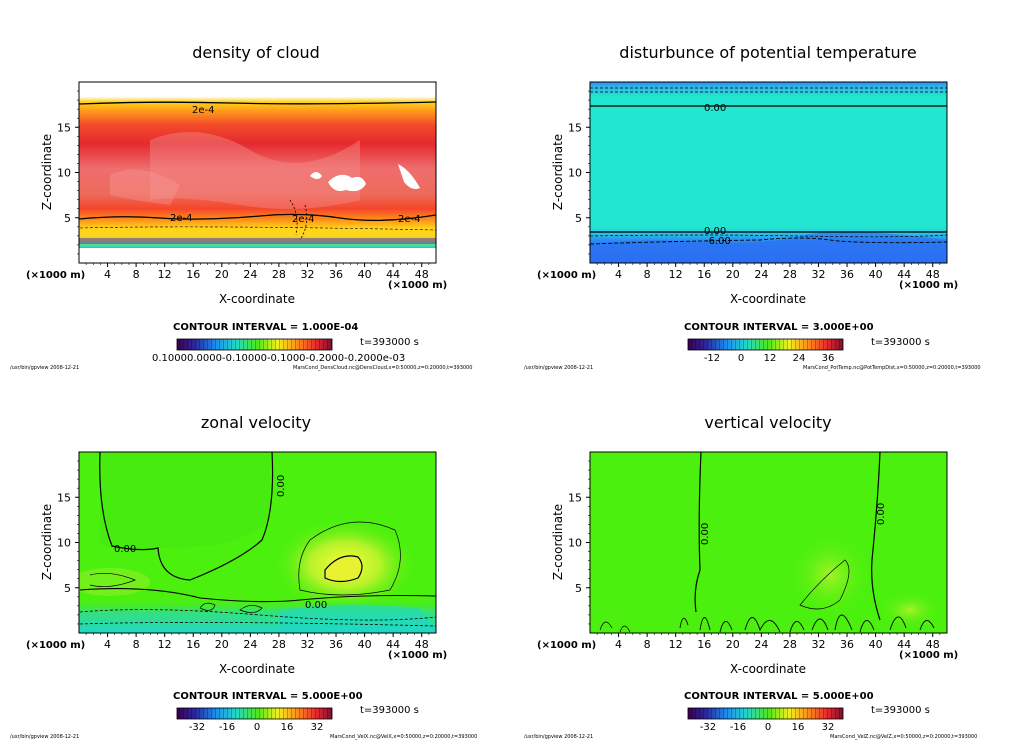 This screenshot has width=1024, height=745. Describe the element at coordinates (799, 358) in the screenshot. I see `colorbar-tick-label: 24` at that location.